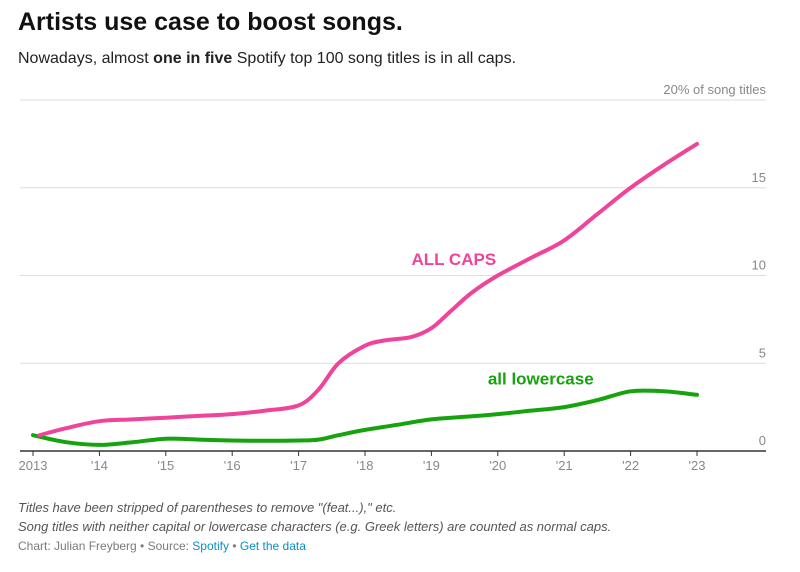 The image size is (800, 572). What do you see at coordinates (541, 378) in the screenshot?
I see `series-label-all-lowercase: all lowercase` at bounding box center [541, 378].